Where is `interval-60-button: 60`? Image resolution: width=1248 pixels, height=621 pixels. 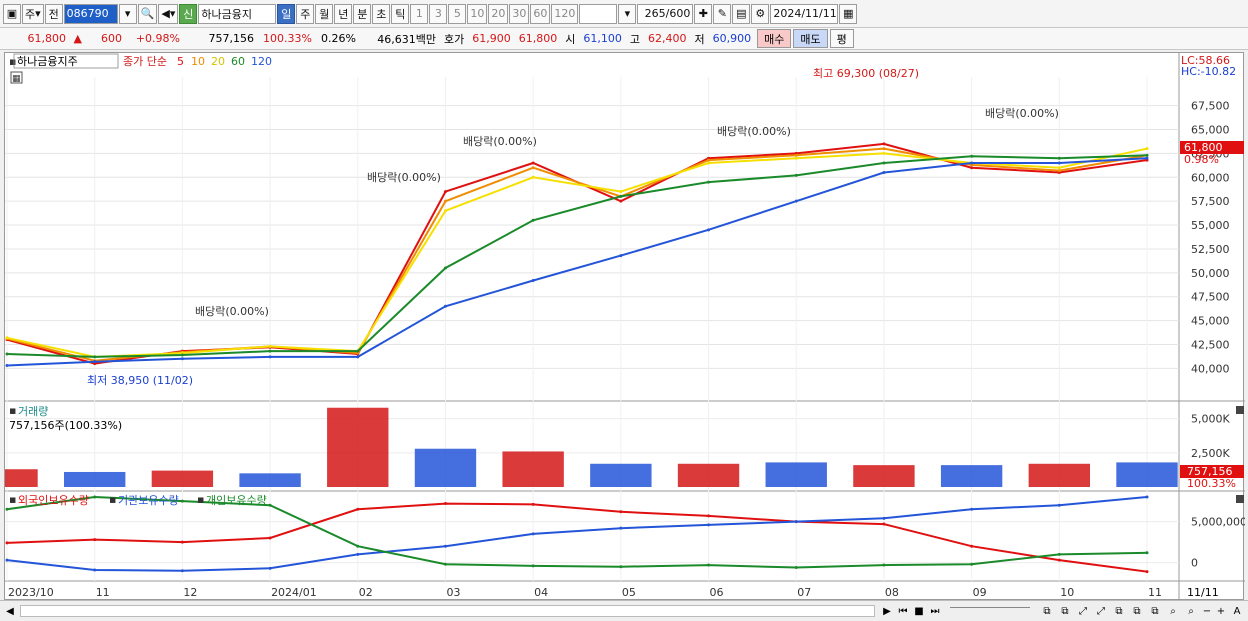 interval-60-button: 60 is located at coordinates (540, 13).